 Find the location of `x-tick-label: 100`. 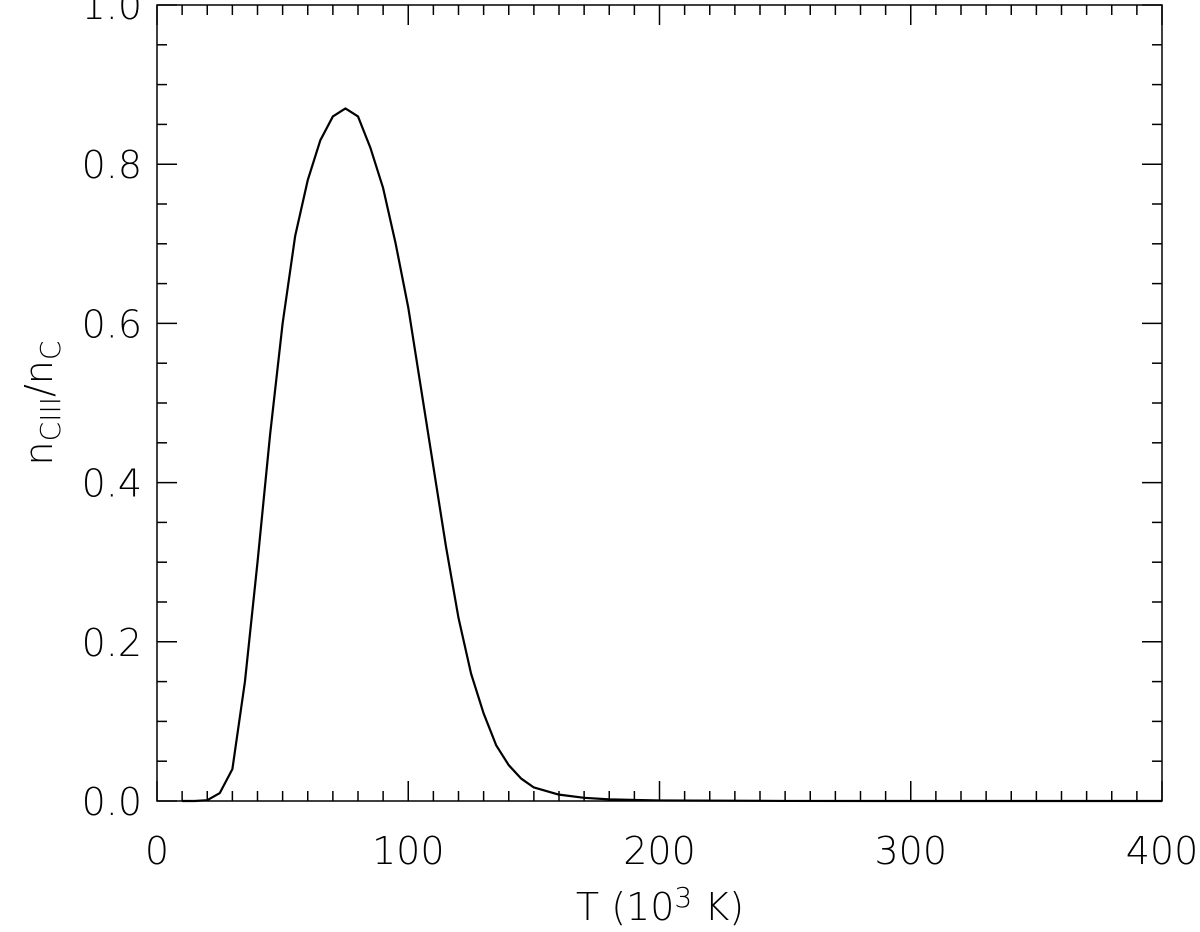

x-tick-label: 100 is located at coordinates (408, 851).